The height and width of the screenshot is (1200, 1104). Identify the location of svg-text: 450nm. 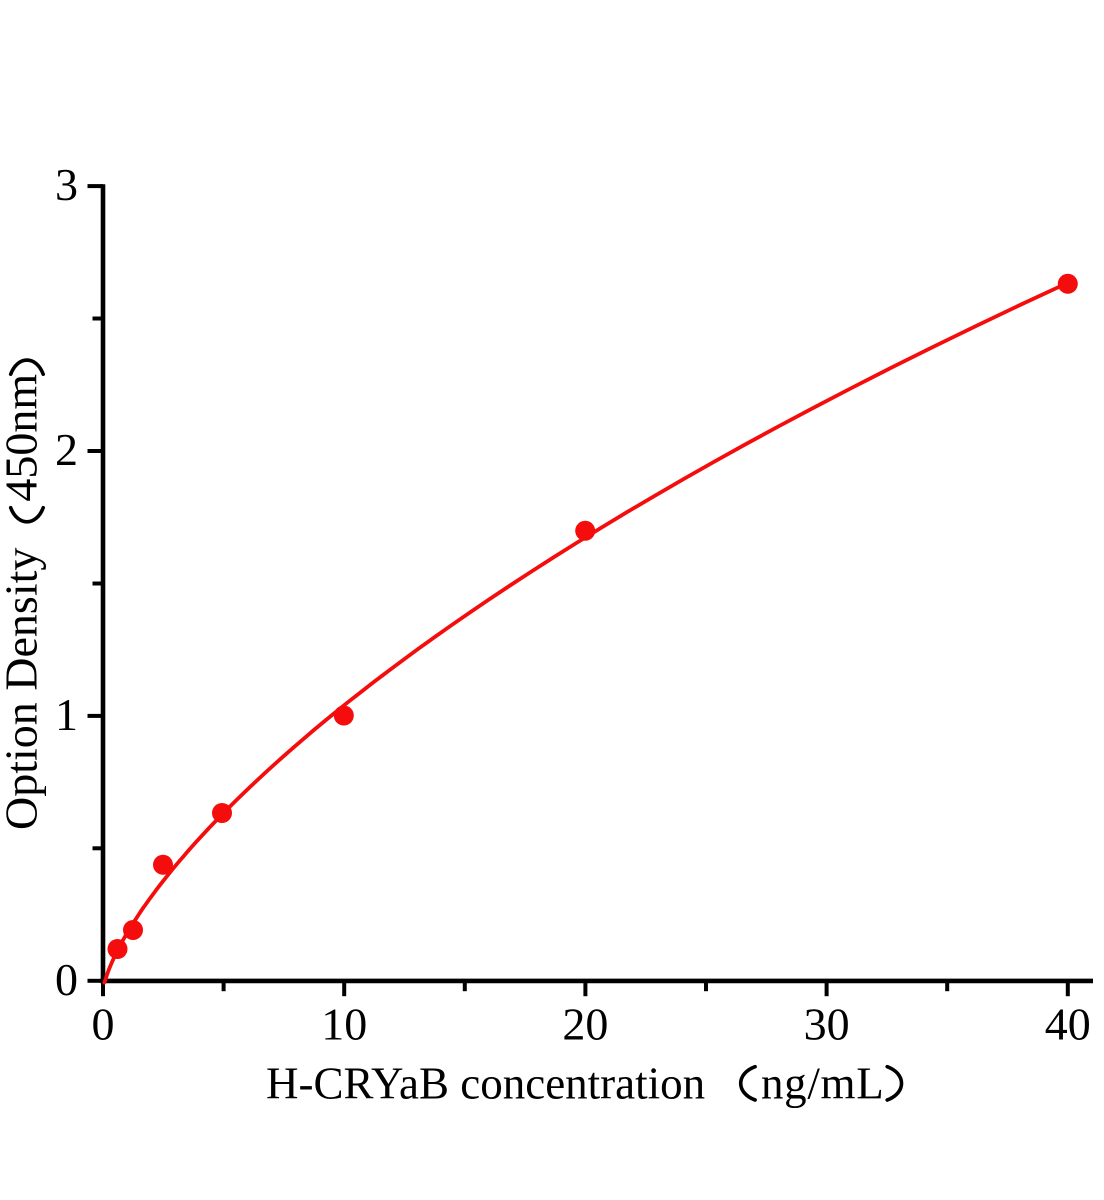
(23, 438).